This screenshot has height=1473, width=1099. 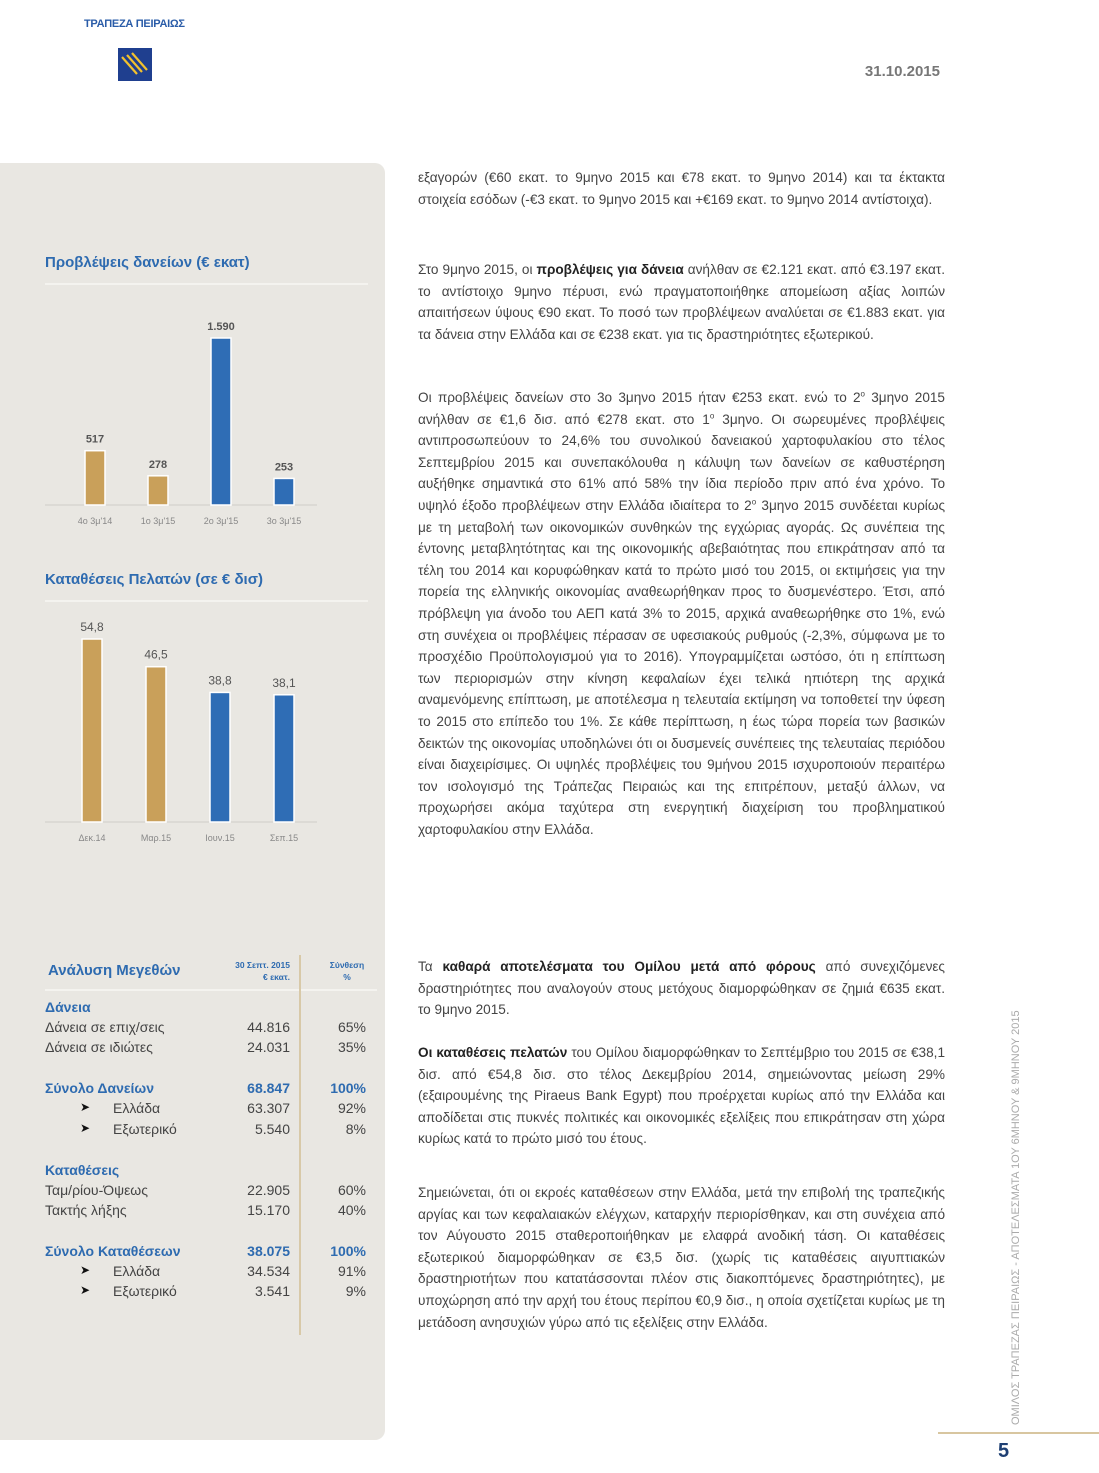 I want to click on footer-rule, so click(x=1018, y=1433).